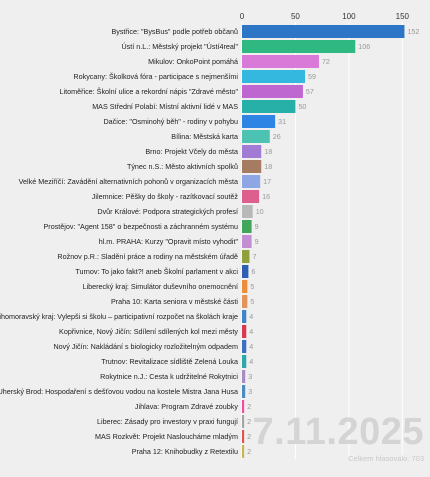  I want to click on x-tick-label: 0, so click(242, 16).